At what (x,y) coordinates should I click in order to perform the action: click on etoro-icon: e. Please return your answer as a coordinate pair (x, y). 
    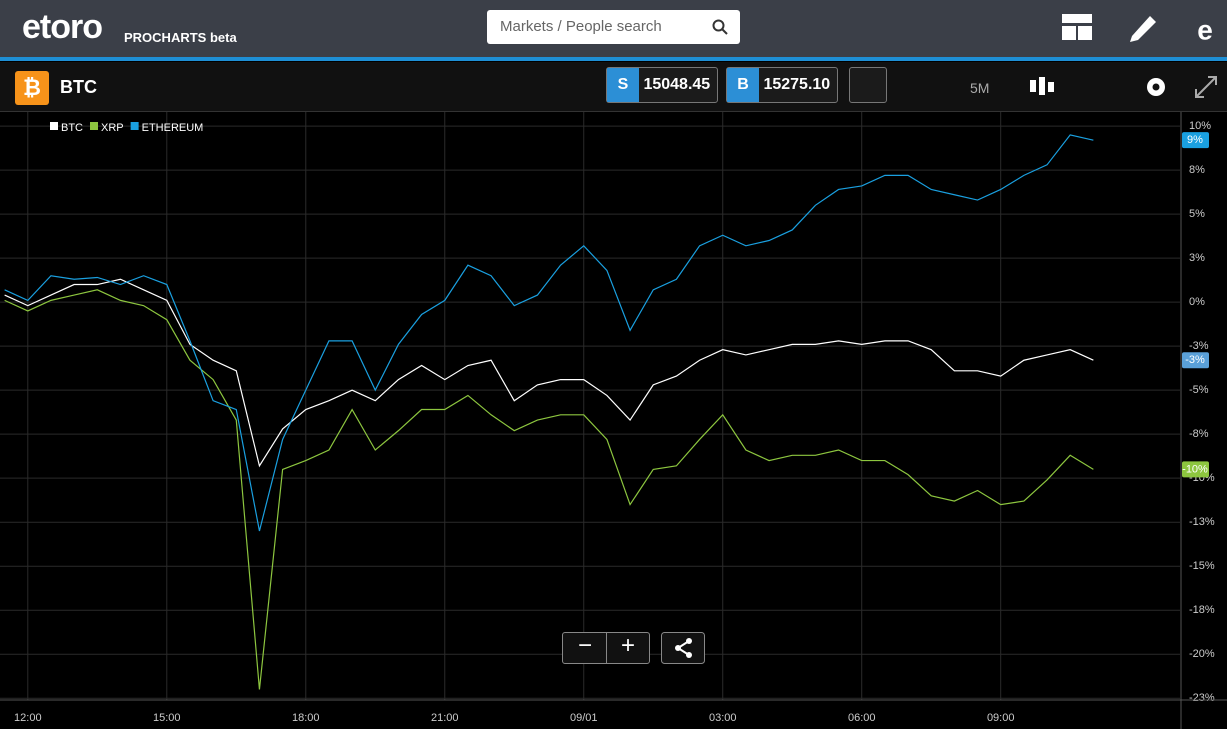
    Looking at the image, I should click on (1205, 27).